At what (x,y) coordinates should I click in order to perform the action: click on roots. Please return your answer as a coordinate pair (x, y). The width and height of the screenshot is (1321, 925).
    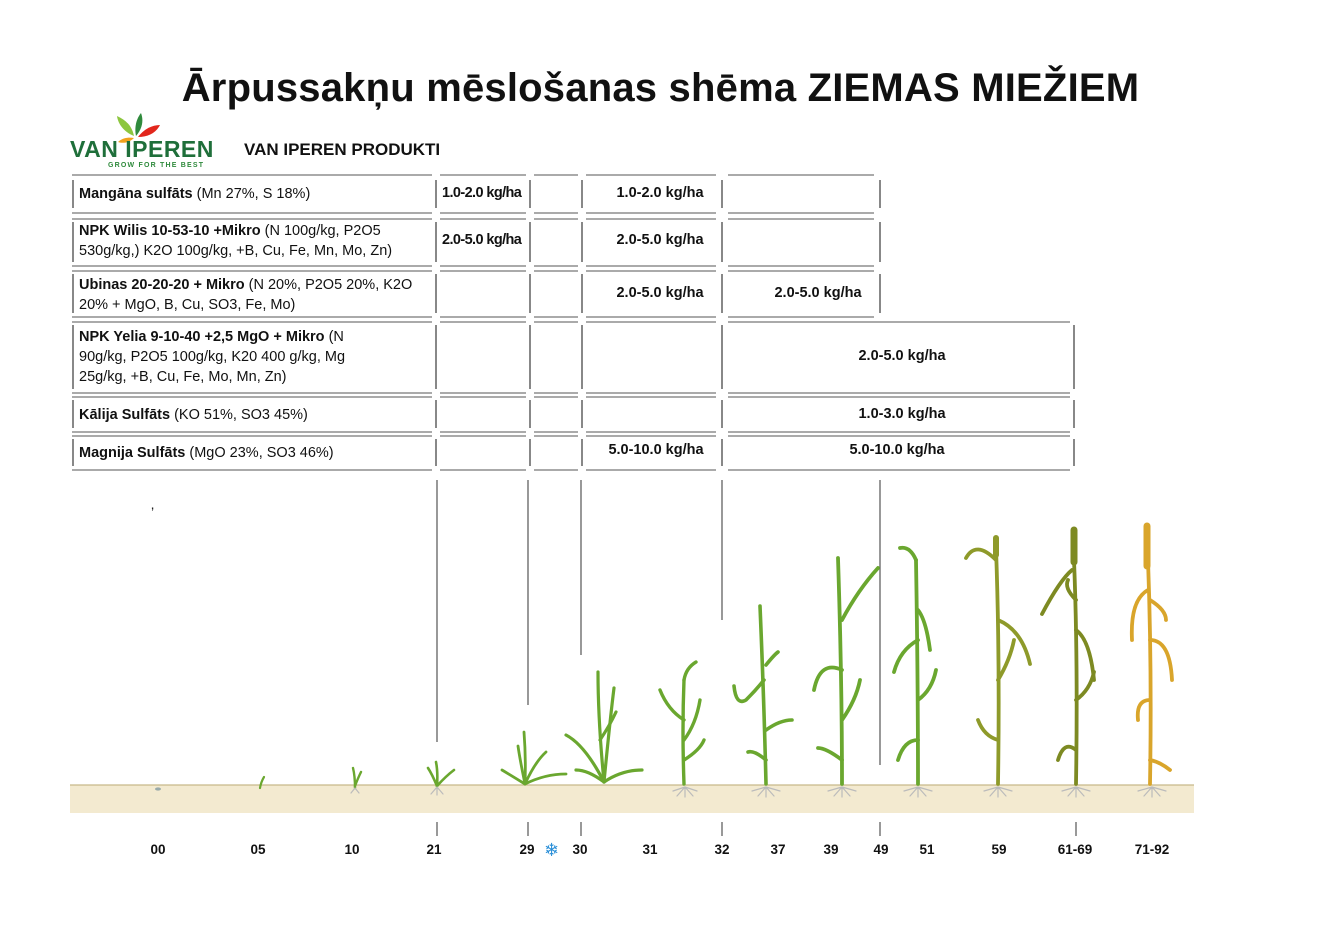
    Looking at the image, I should click on (758, 792).